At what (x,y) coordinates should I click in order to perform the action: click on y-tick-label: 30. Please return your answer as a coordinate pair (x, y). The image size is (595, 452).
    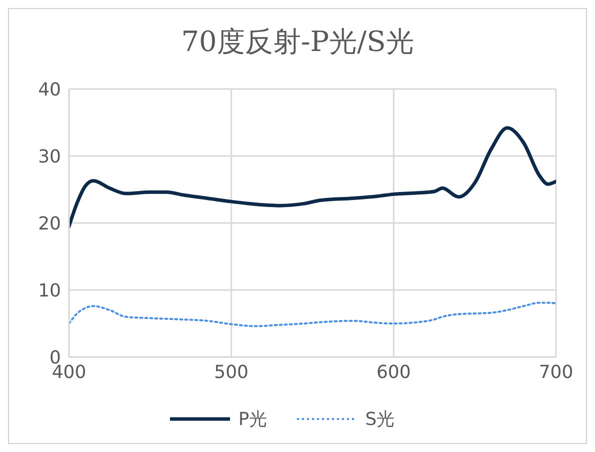
    Looking at the image, I should click on (49, 157).